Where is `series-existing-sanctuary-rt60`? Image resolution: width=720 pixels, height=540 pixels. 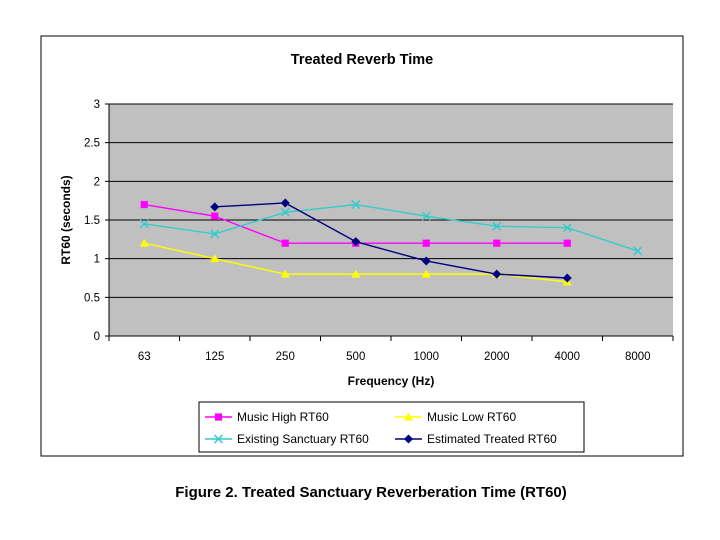 series-existing-sanctuary-rt60 is located at coordinates (391, 228).